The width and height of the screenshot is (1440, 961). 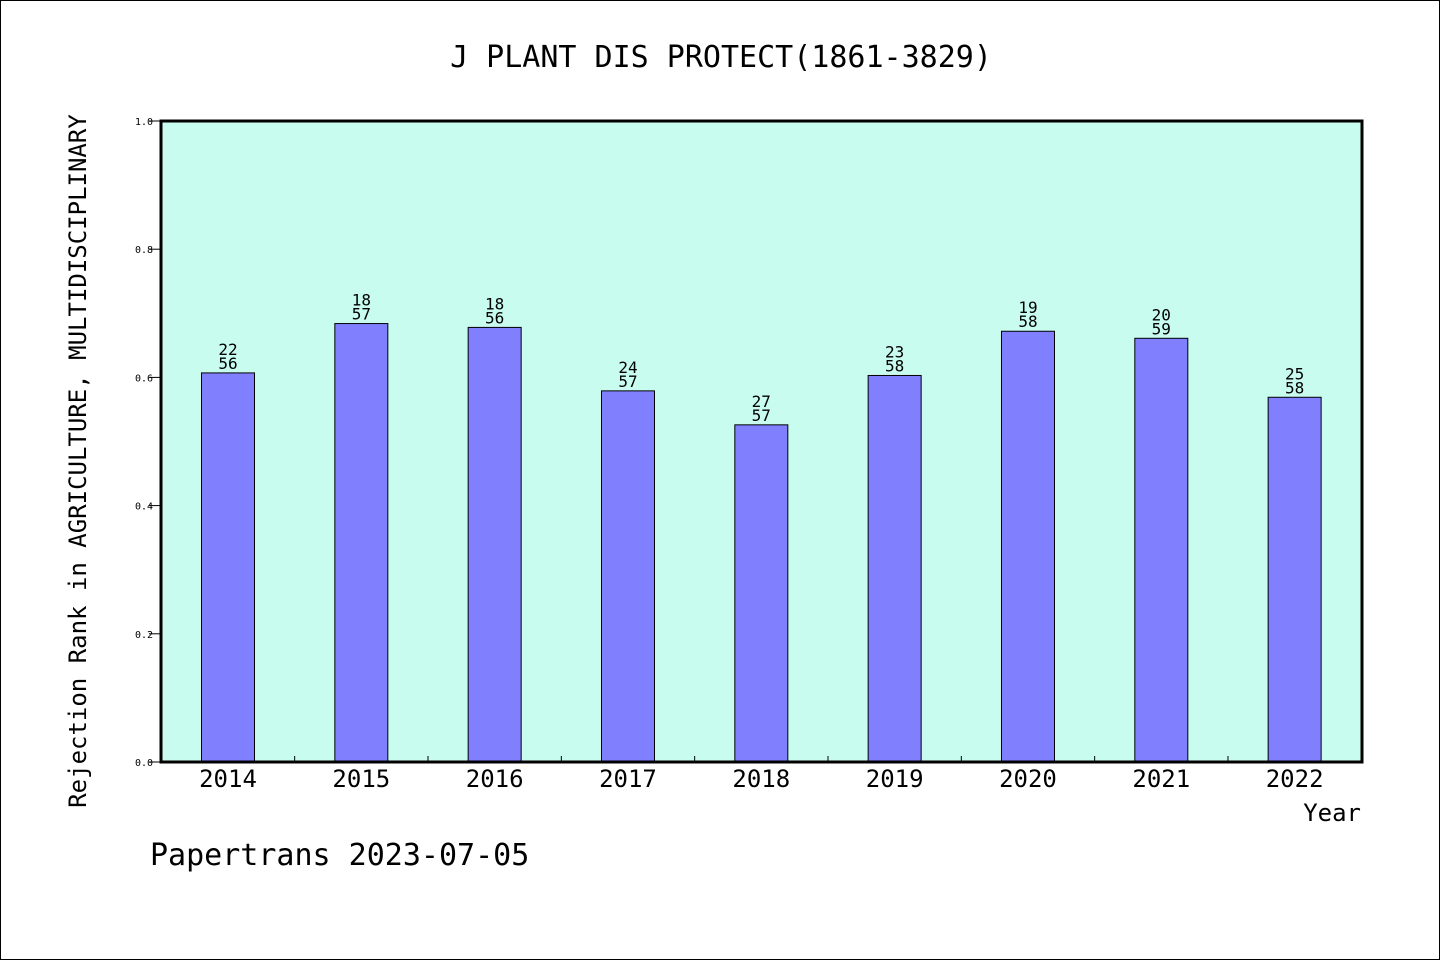 What do you see at coordinates (361, 779) in the screenshot?
I see `x-tick-label: 2015` at bounding box center [361, 779].